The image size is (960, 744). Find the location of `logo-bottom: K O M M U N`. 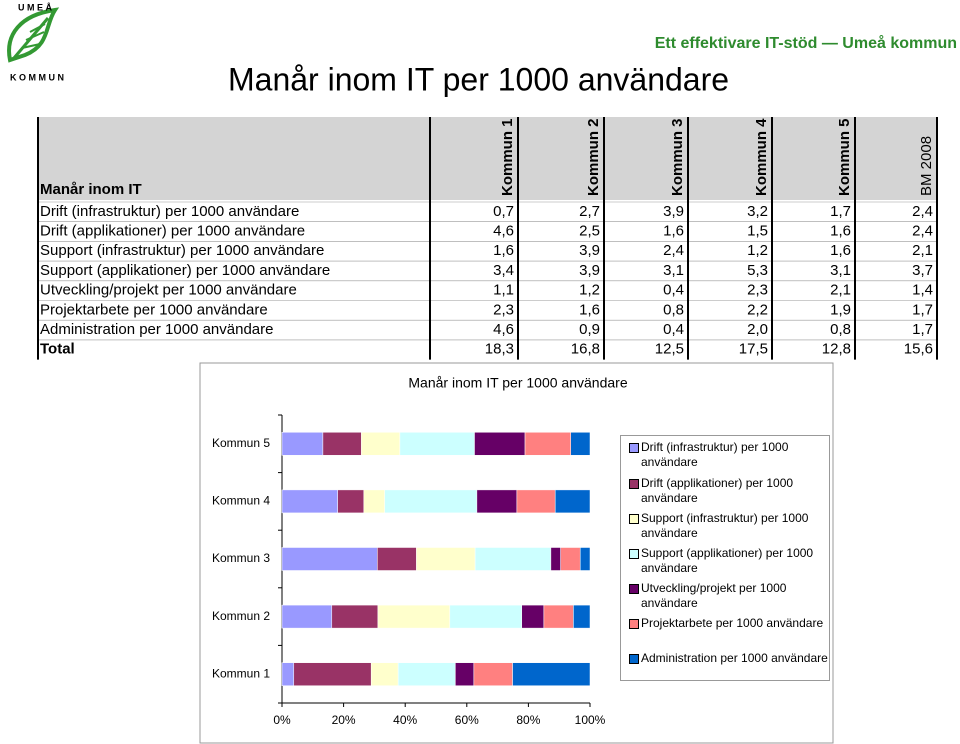

logo-bottom: K O M M U N is located at coordinates (37, 77).